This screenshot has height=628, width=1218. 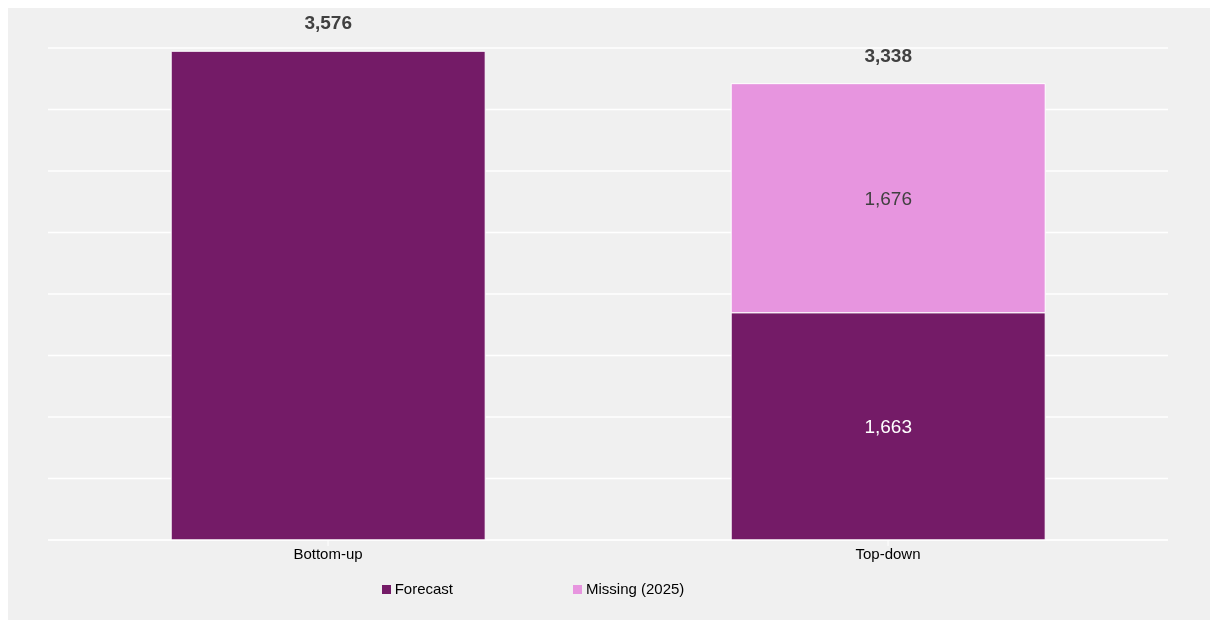 What do you see at coordinates (635, 588) in the screenshot?
I see `legend-label: Missing (2025)` at bounding box center [635, 588].